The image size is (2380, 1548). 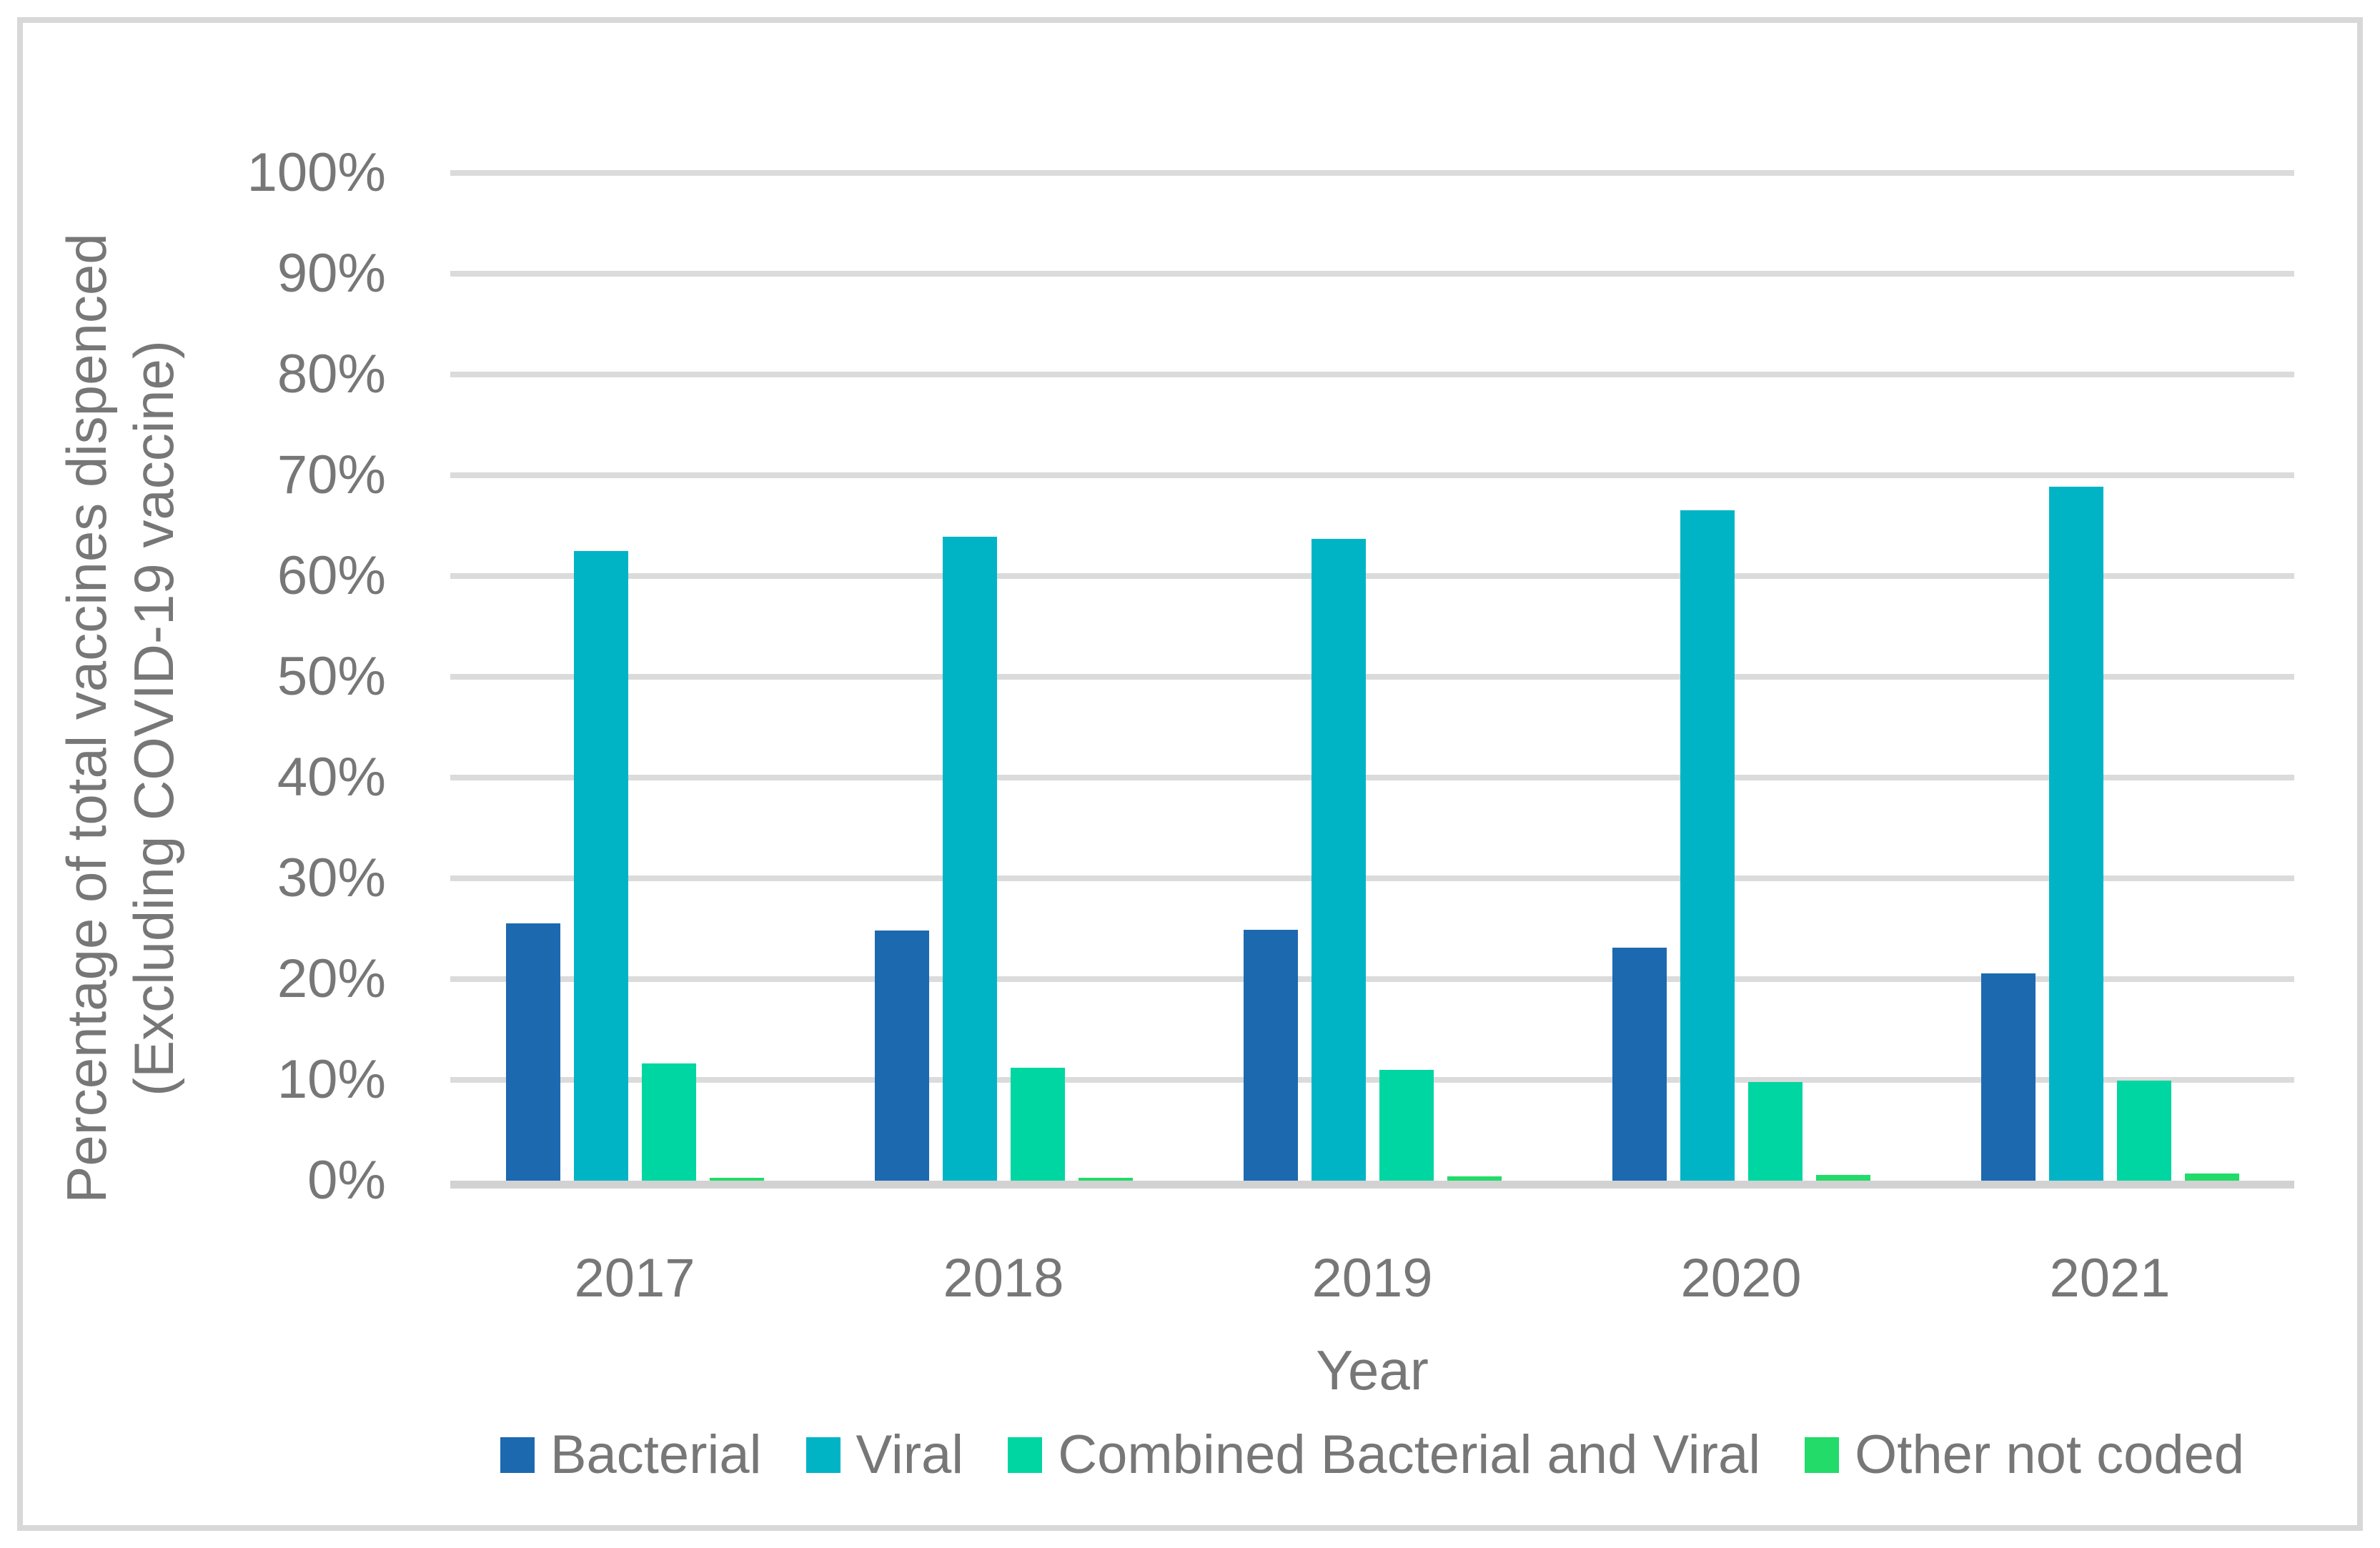 I want to click on y-axis-tick-label: 10%, so click(x=331, y=1079).